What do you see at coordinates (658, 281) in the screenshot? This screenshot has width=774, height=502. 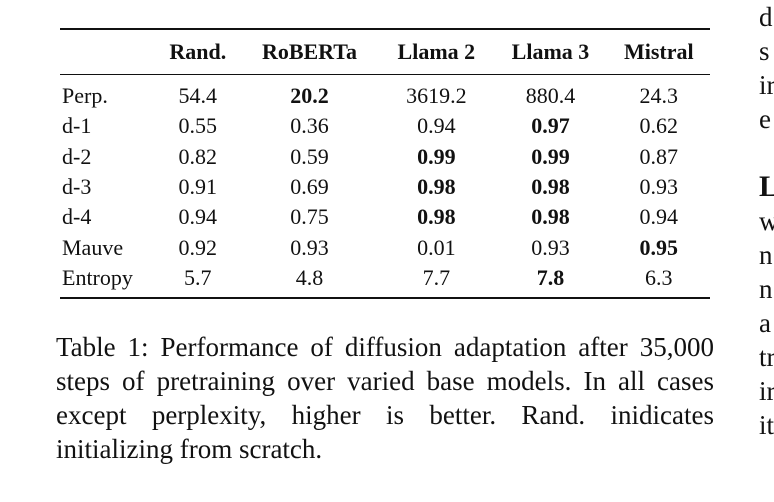 I see `table-cell: 6.3` at bounding box center [658, 281].